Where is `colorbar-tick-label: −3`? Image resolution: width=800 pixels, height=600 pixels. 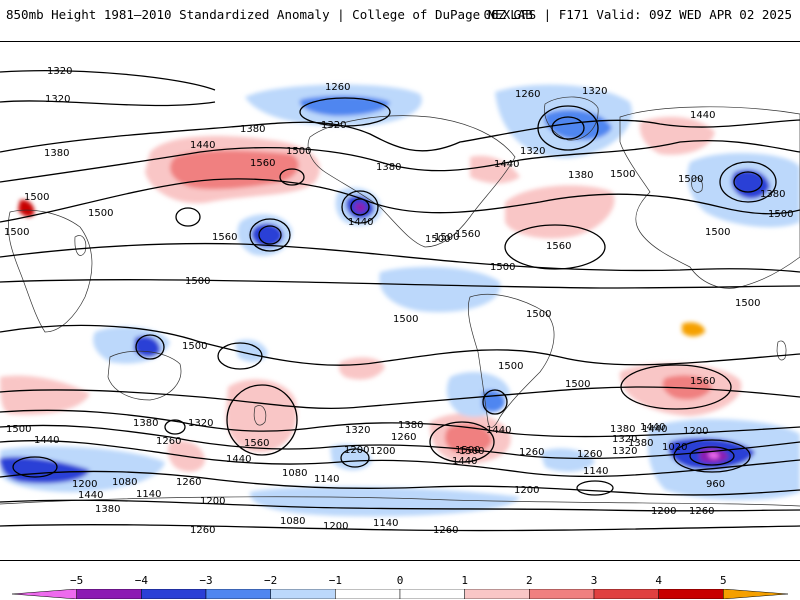 colorbar-tick-label: −3 is located at coordinates (206, 580).